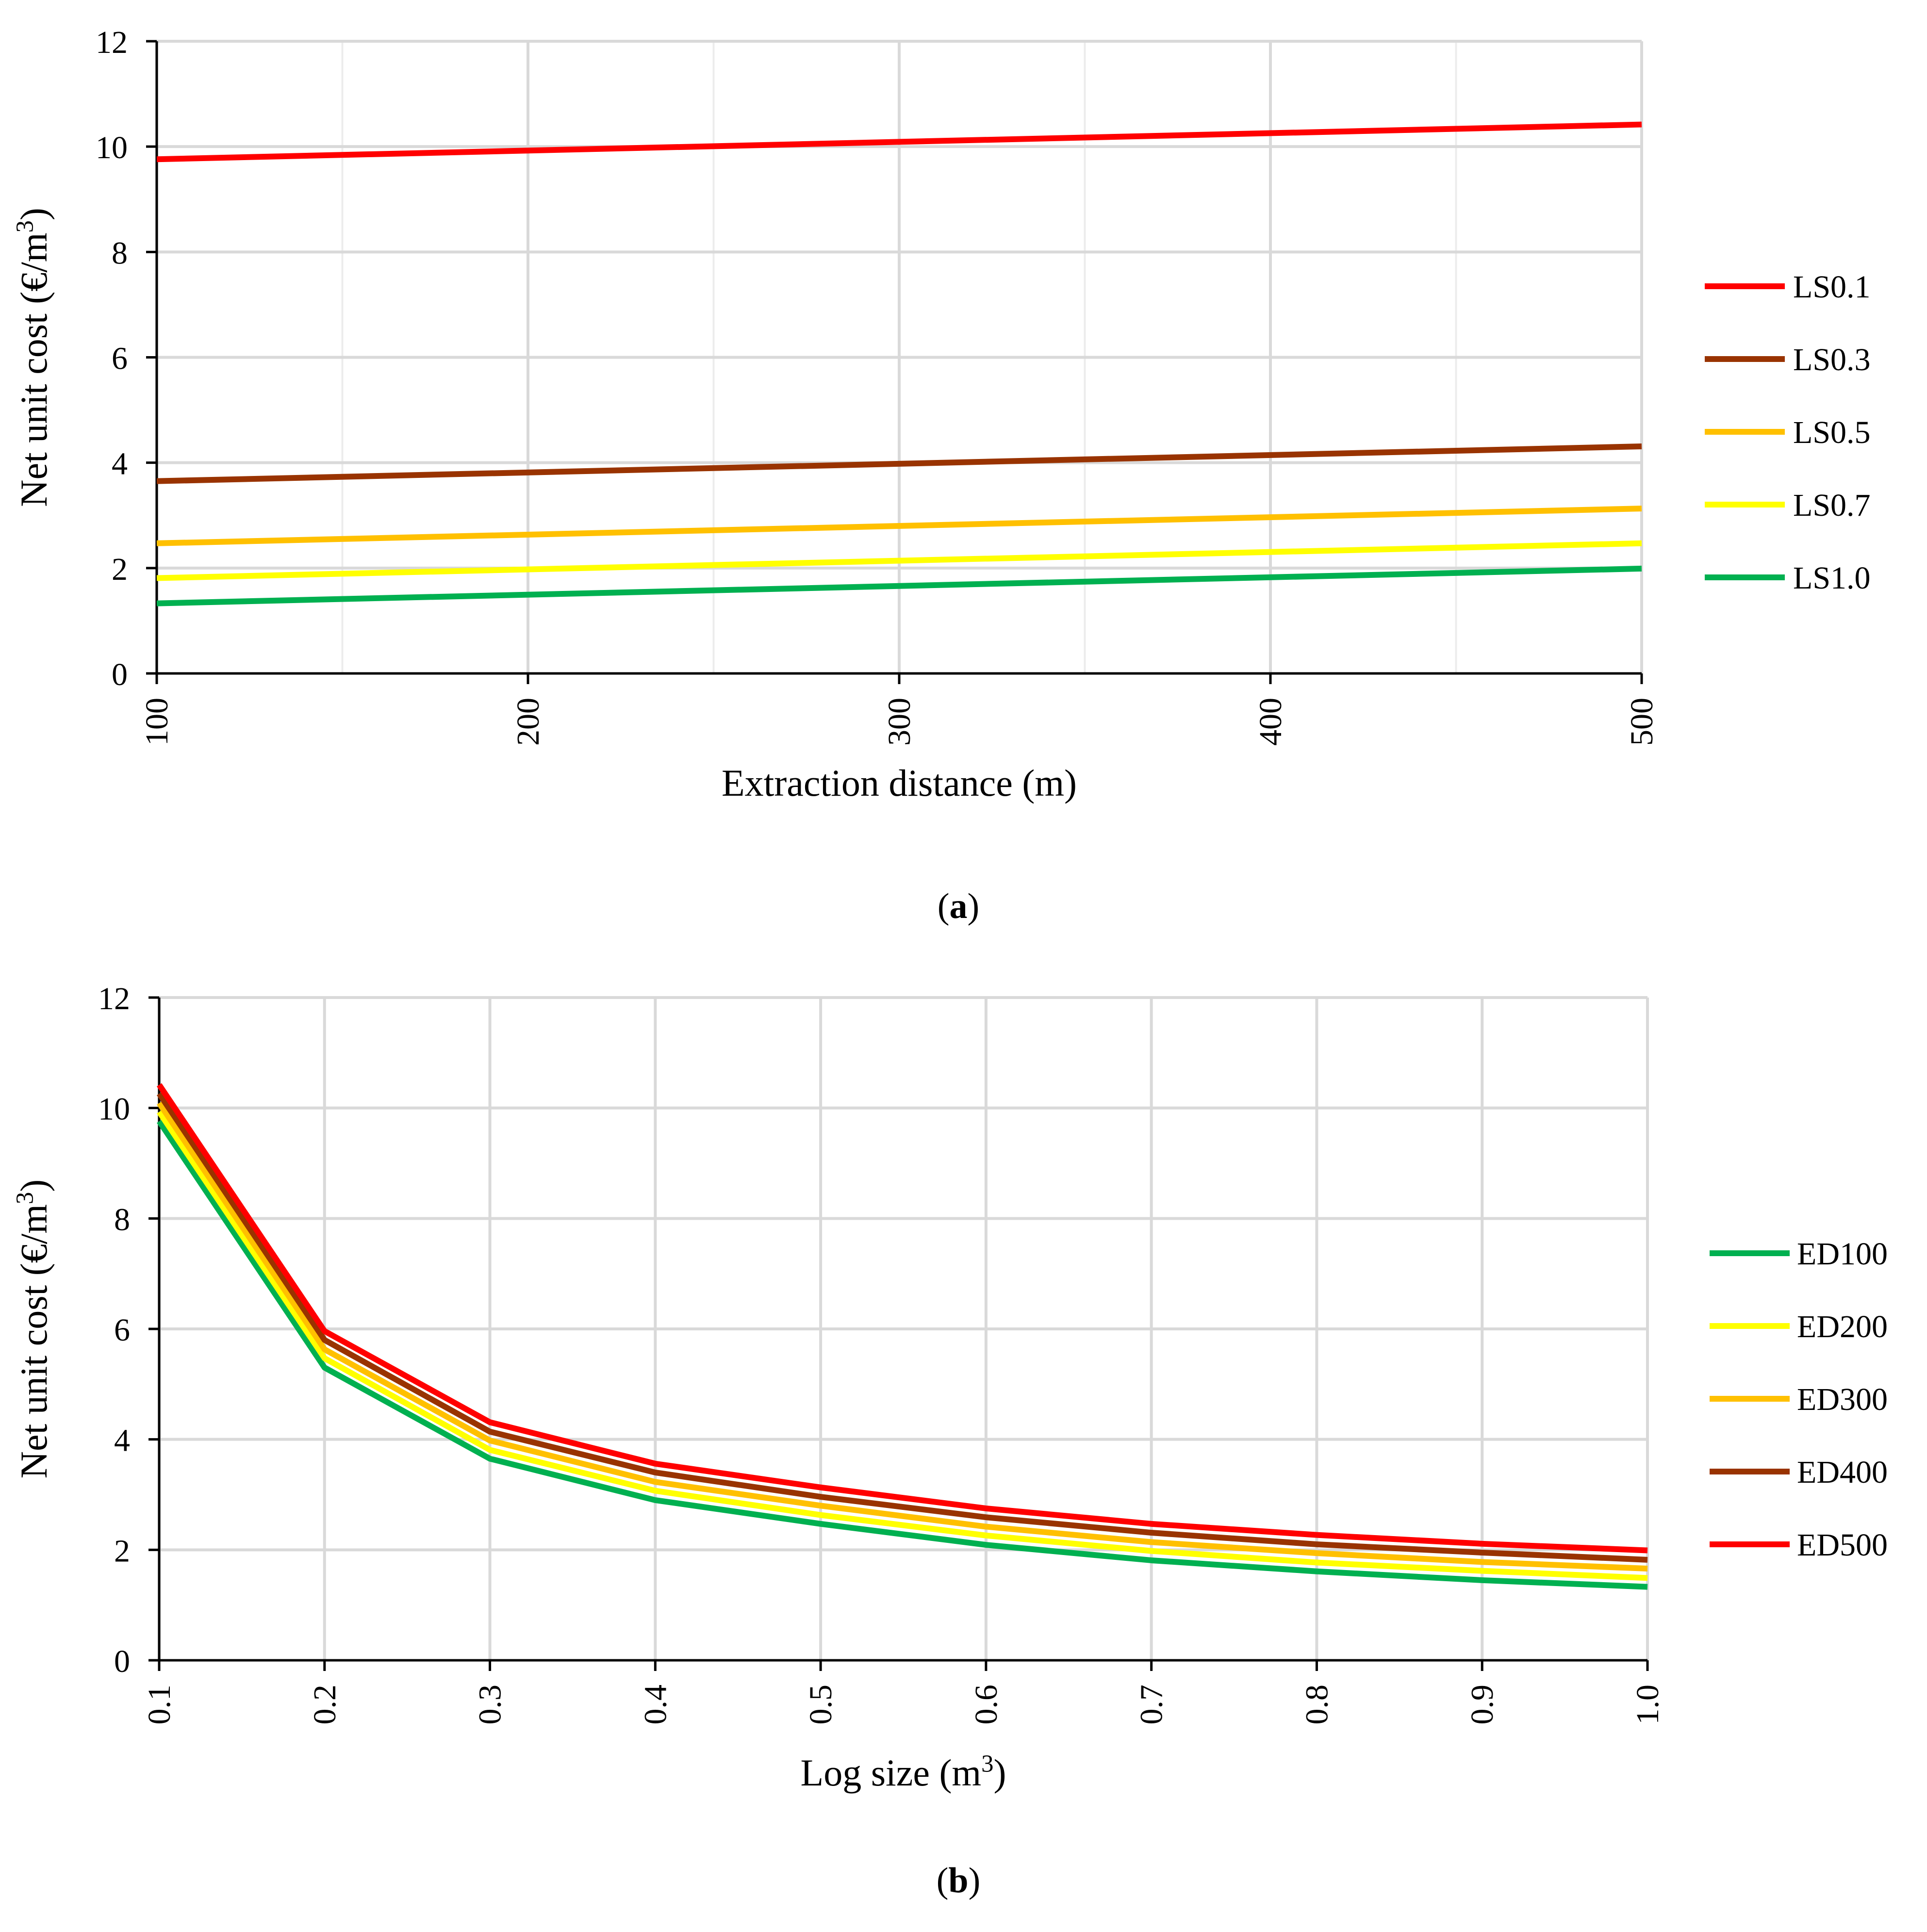  I want to click on x-tick-label: 0.9, so click(1482, 1705).